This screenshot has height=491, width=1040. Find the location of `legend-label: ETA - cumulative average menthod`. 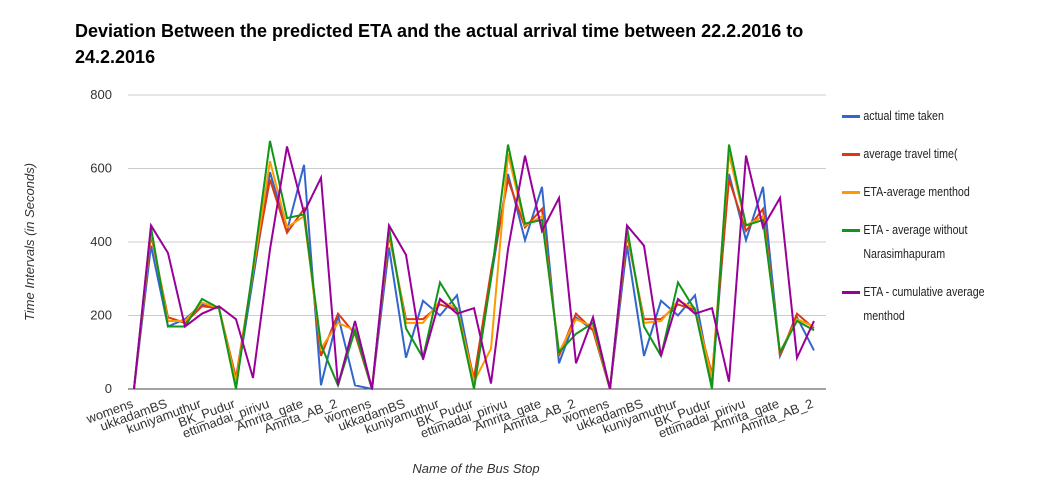

legend-label: ETA - cumulative average menthod is located at coordinates (924, 303).